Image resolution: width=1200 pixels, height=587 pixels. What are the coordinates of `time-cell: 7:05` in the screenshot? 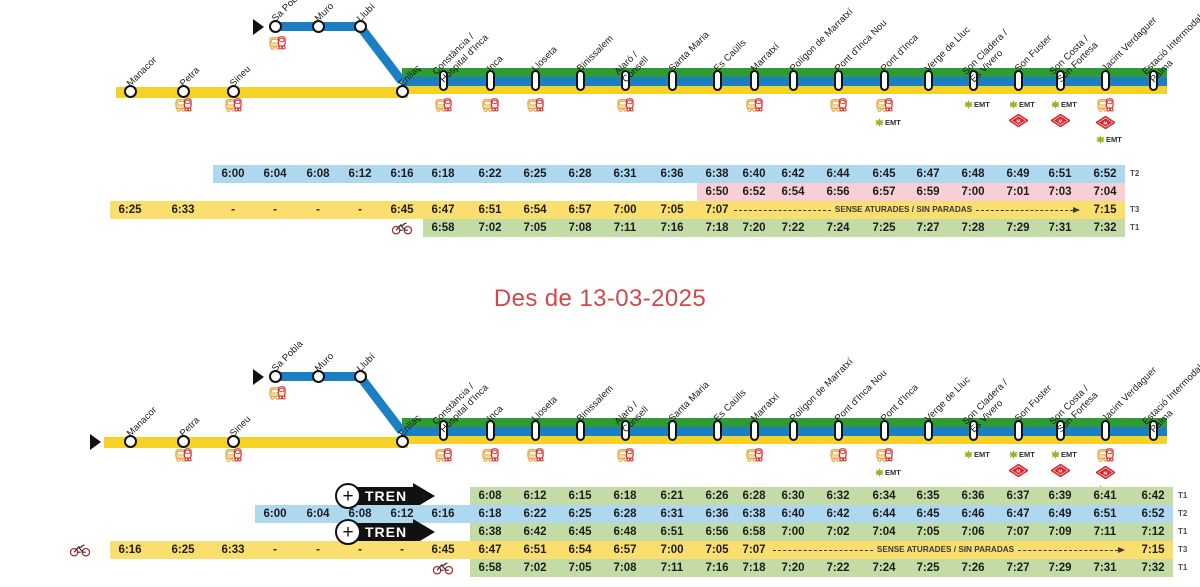 It's located at (717, 550).